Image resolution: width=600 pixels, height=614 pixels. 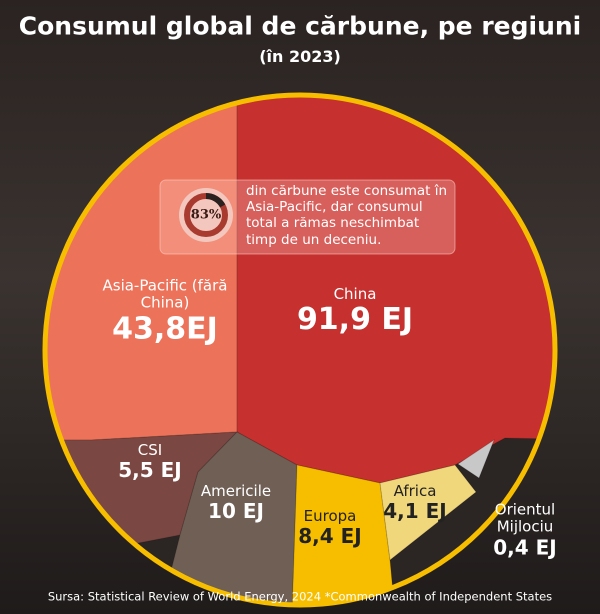 I want to click on value-label: 0,4 EJ, so click(x=525, y=546).